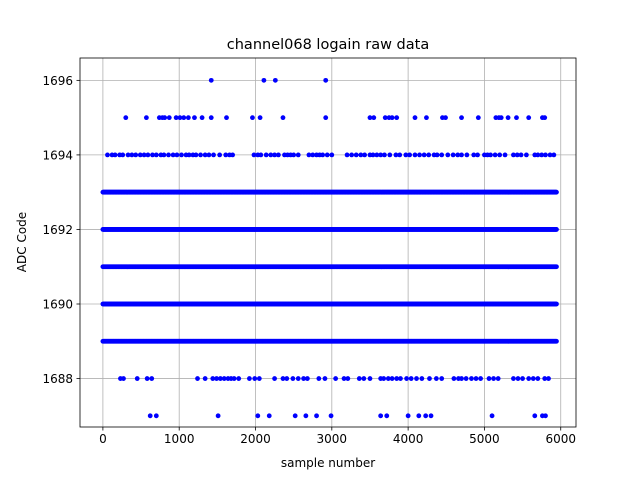  What do you see at coordinates (57, 155) in the screenshot?
I see `y-tick-label: 1694` at bounding box center [57, 155].